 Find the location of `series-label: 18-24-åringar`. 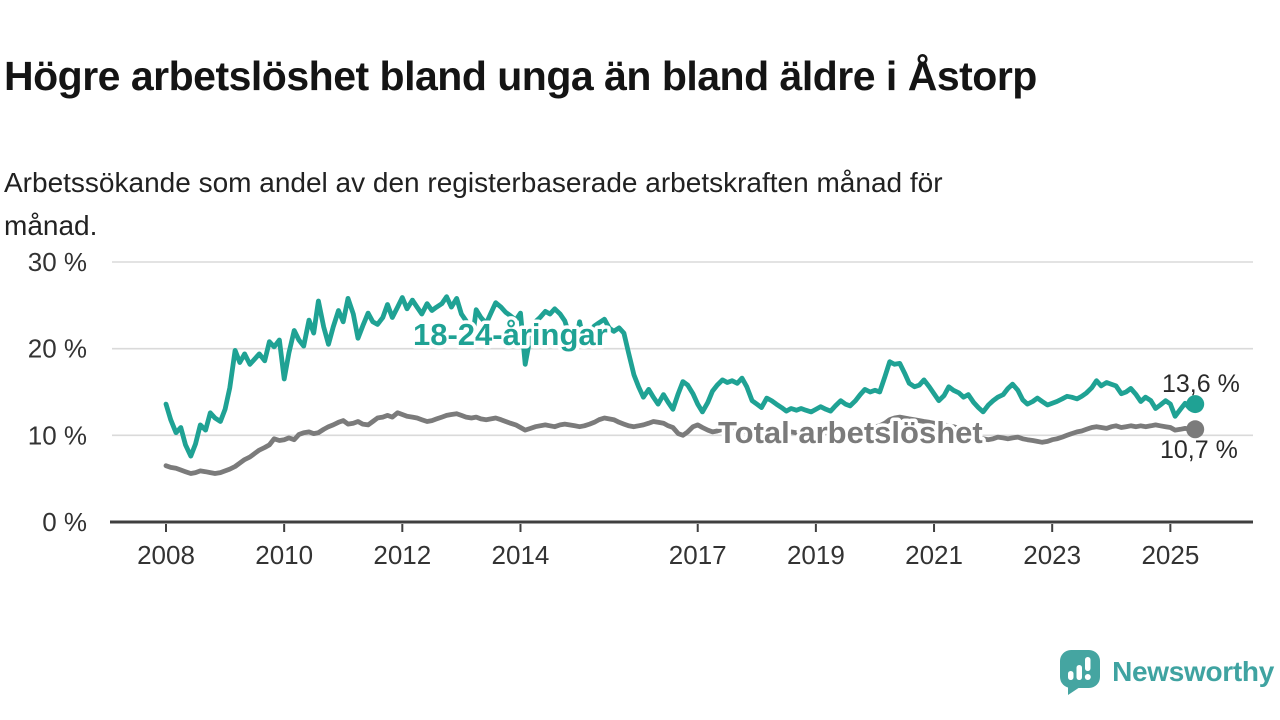

series-label: 18-24-åringar is located at coordinates (510, 334).